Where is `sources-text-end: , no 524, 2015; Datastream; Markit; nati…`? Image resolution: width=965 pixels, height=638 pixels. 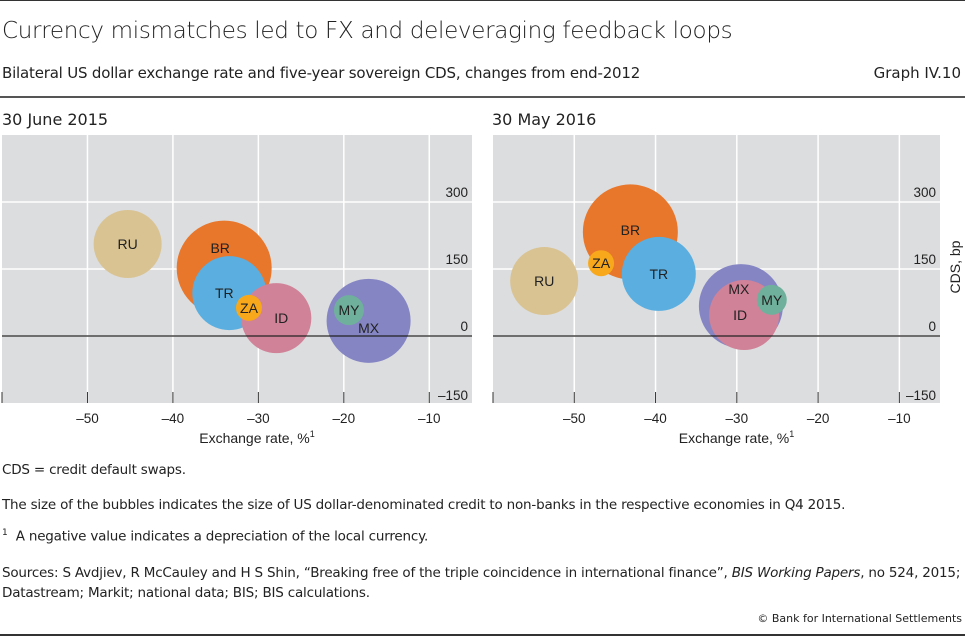 sources-text-end: , no 524, 2015; Datastream; Markit; nati… is located at coordinates (481, 583).